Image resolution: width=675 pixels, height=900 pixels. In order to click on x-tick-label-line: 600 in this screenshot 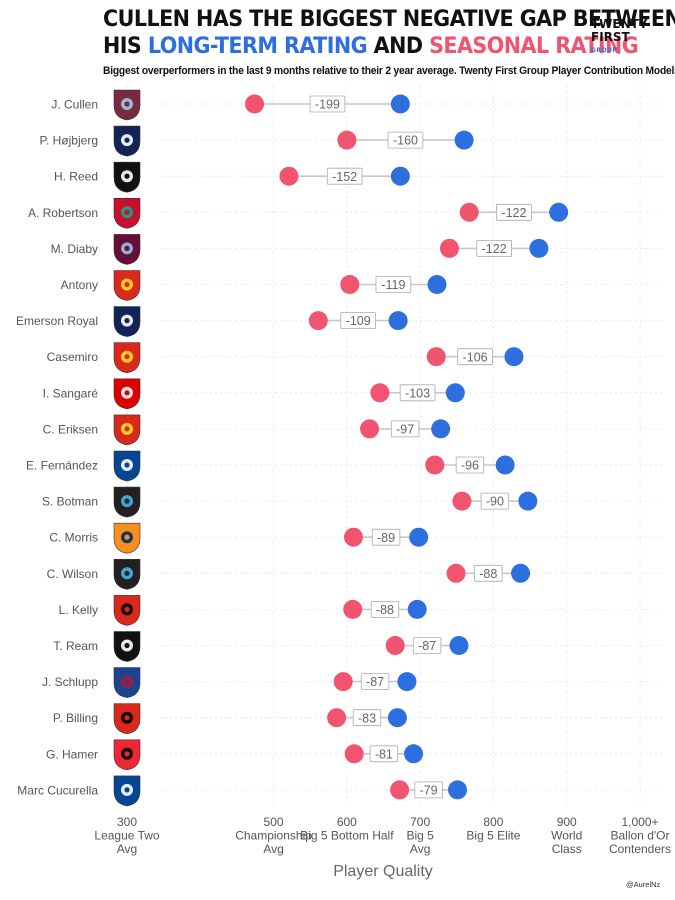, I will do `click(347, 822)`.